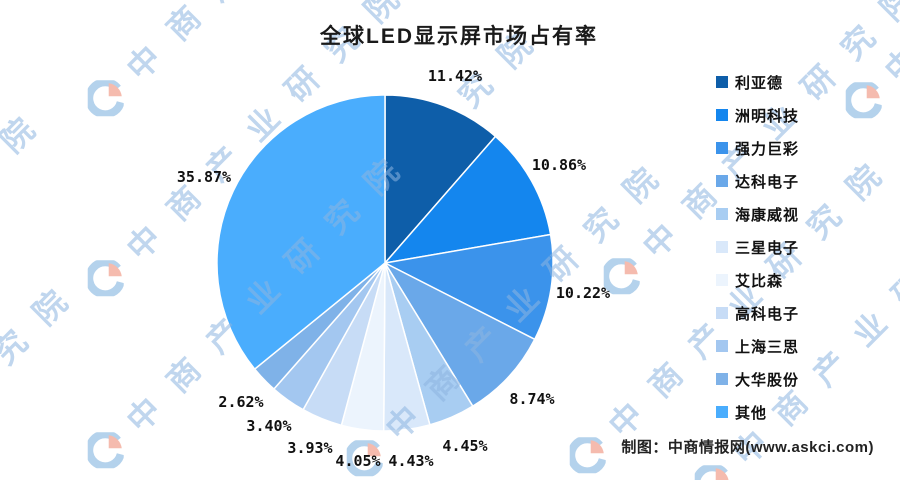 The image size is (900, 480). Describe the element at coordinates (767, 116) in the screenshot. I see `legend-label: 洲明科技` at that location.